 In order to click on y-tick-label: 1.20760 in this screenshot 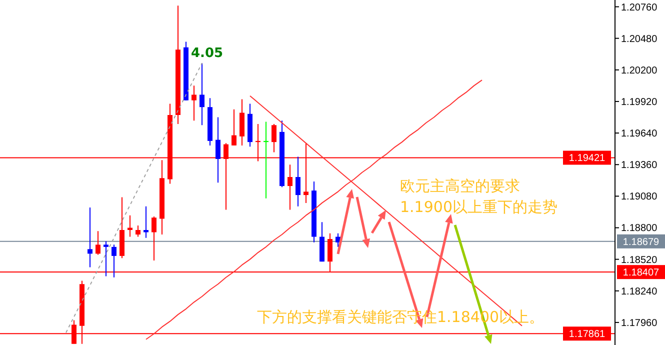, I will do `click(639, 8)`.